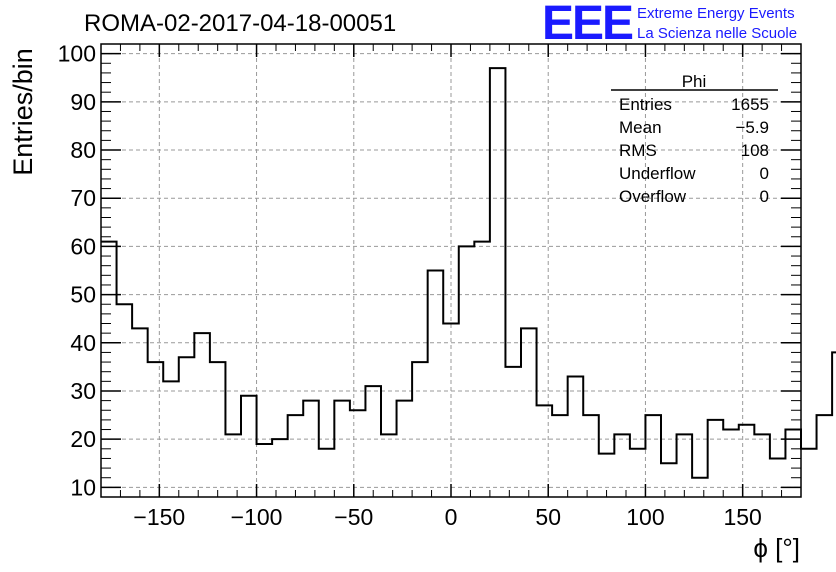 This screenshot has height=572, width=836. Describe the element at coordinates (83, 246) in the screenshot. I see `y-tick-label: 60` at that location.